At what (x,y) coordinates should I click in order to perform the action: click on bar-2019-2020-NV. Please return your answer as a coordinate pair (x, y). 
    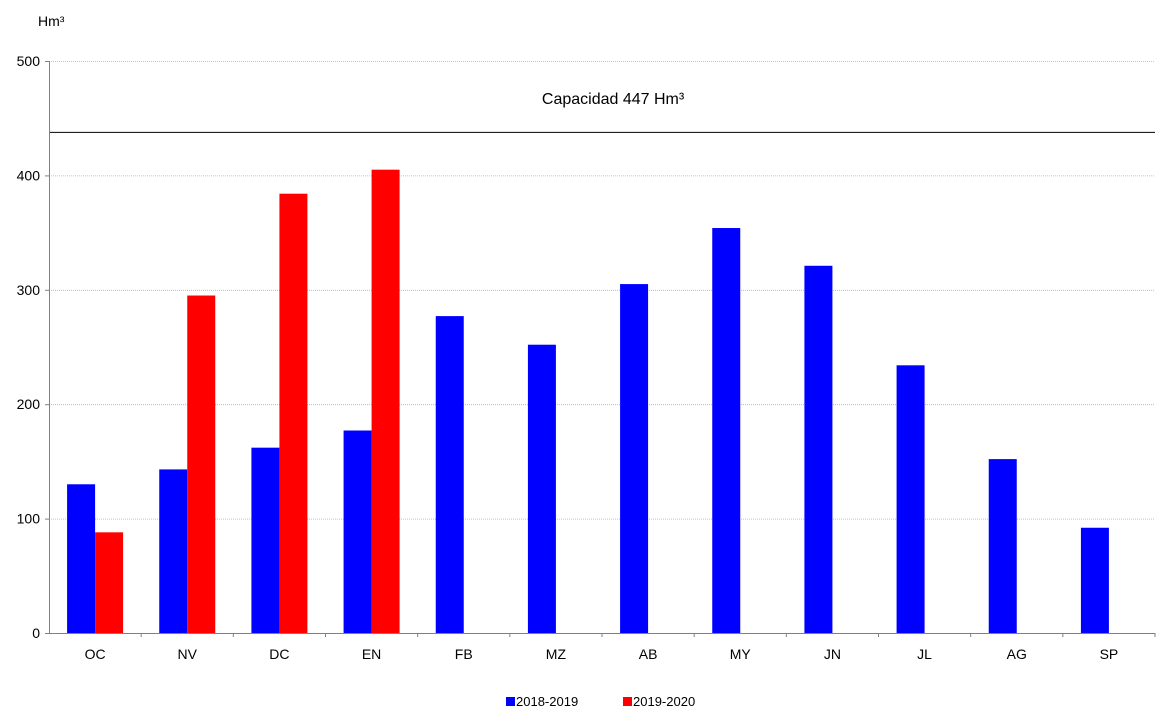
    Looking at the image, I should click on (201, 464).